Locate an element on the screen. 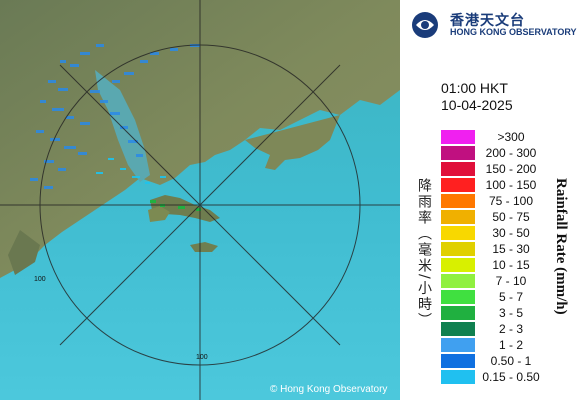  legend-row: 15 - 30 is located at coordinates (501, 249).